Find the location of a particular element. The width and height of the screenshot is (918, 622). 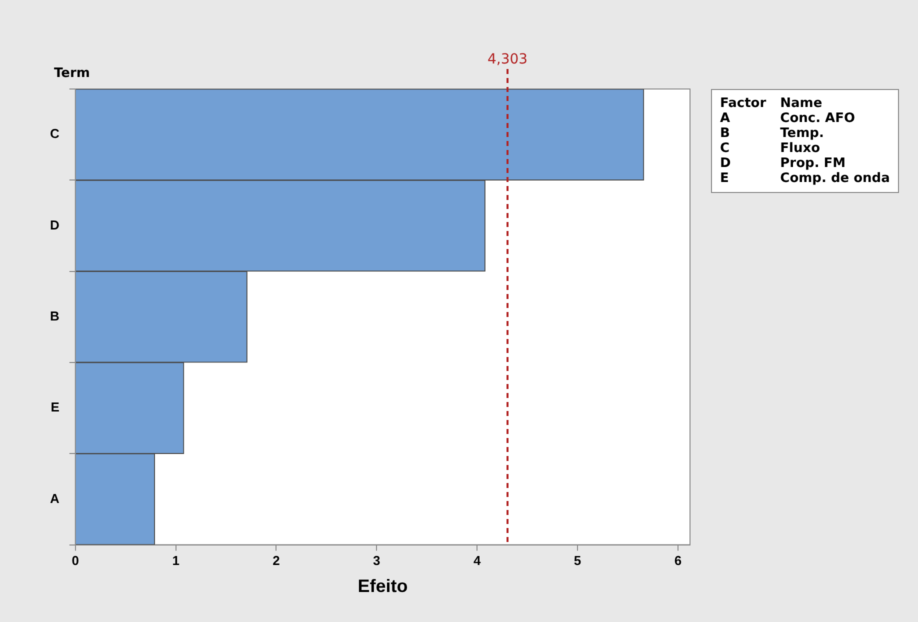

y-tick-label: A is located at coordinates (55, 498).